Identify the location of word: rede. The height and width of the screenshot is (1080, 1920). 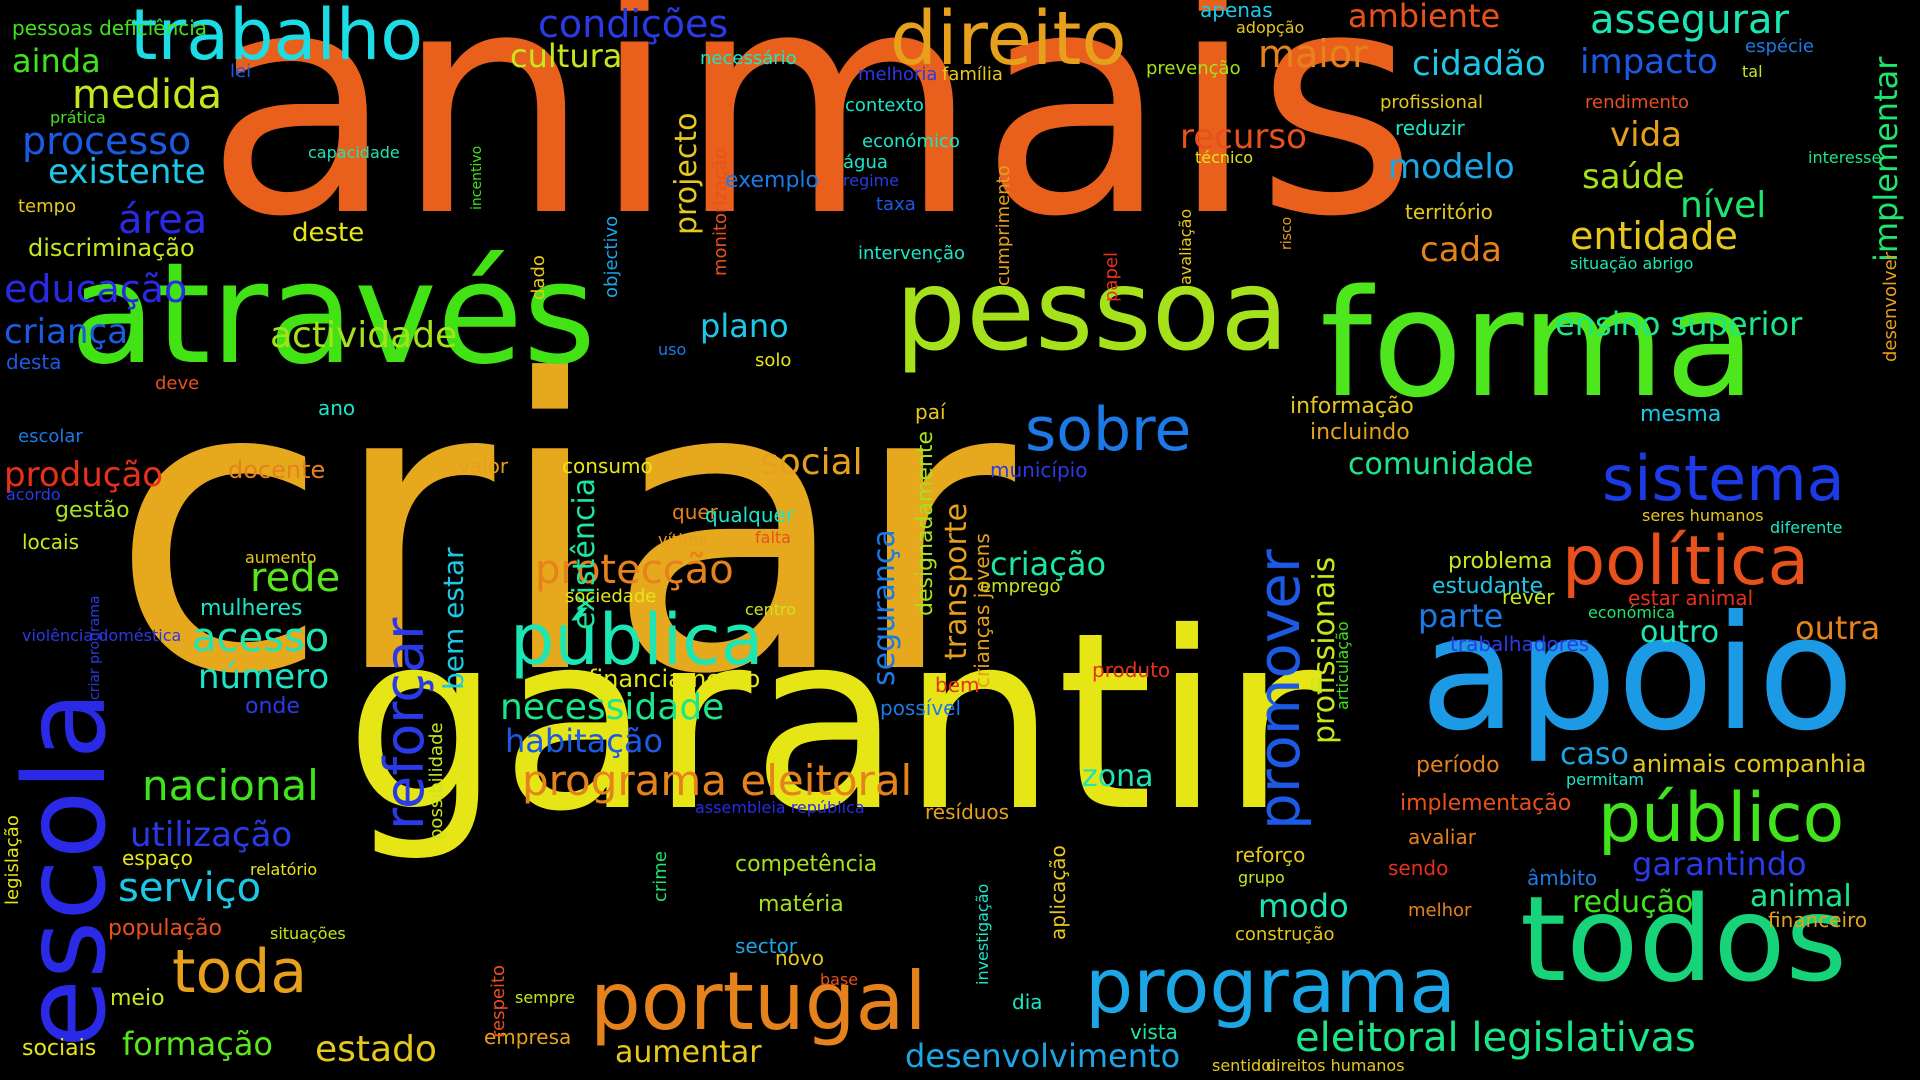
(295, 578).